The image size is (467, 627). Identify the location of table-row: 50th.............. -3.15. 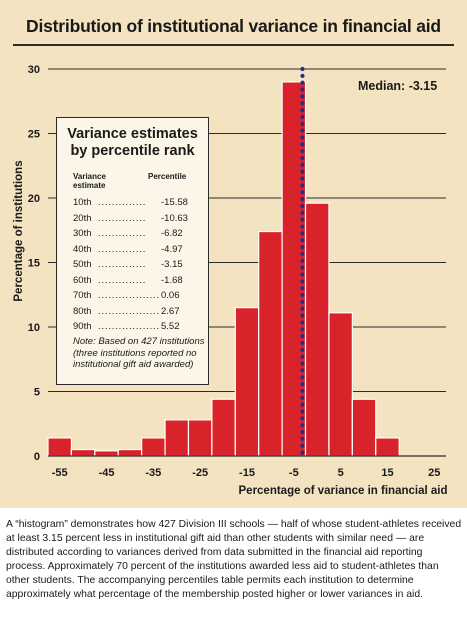
(132, 265).